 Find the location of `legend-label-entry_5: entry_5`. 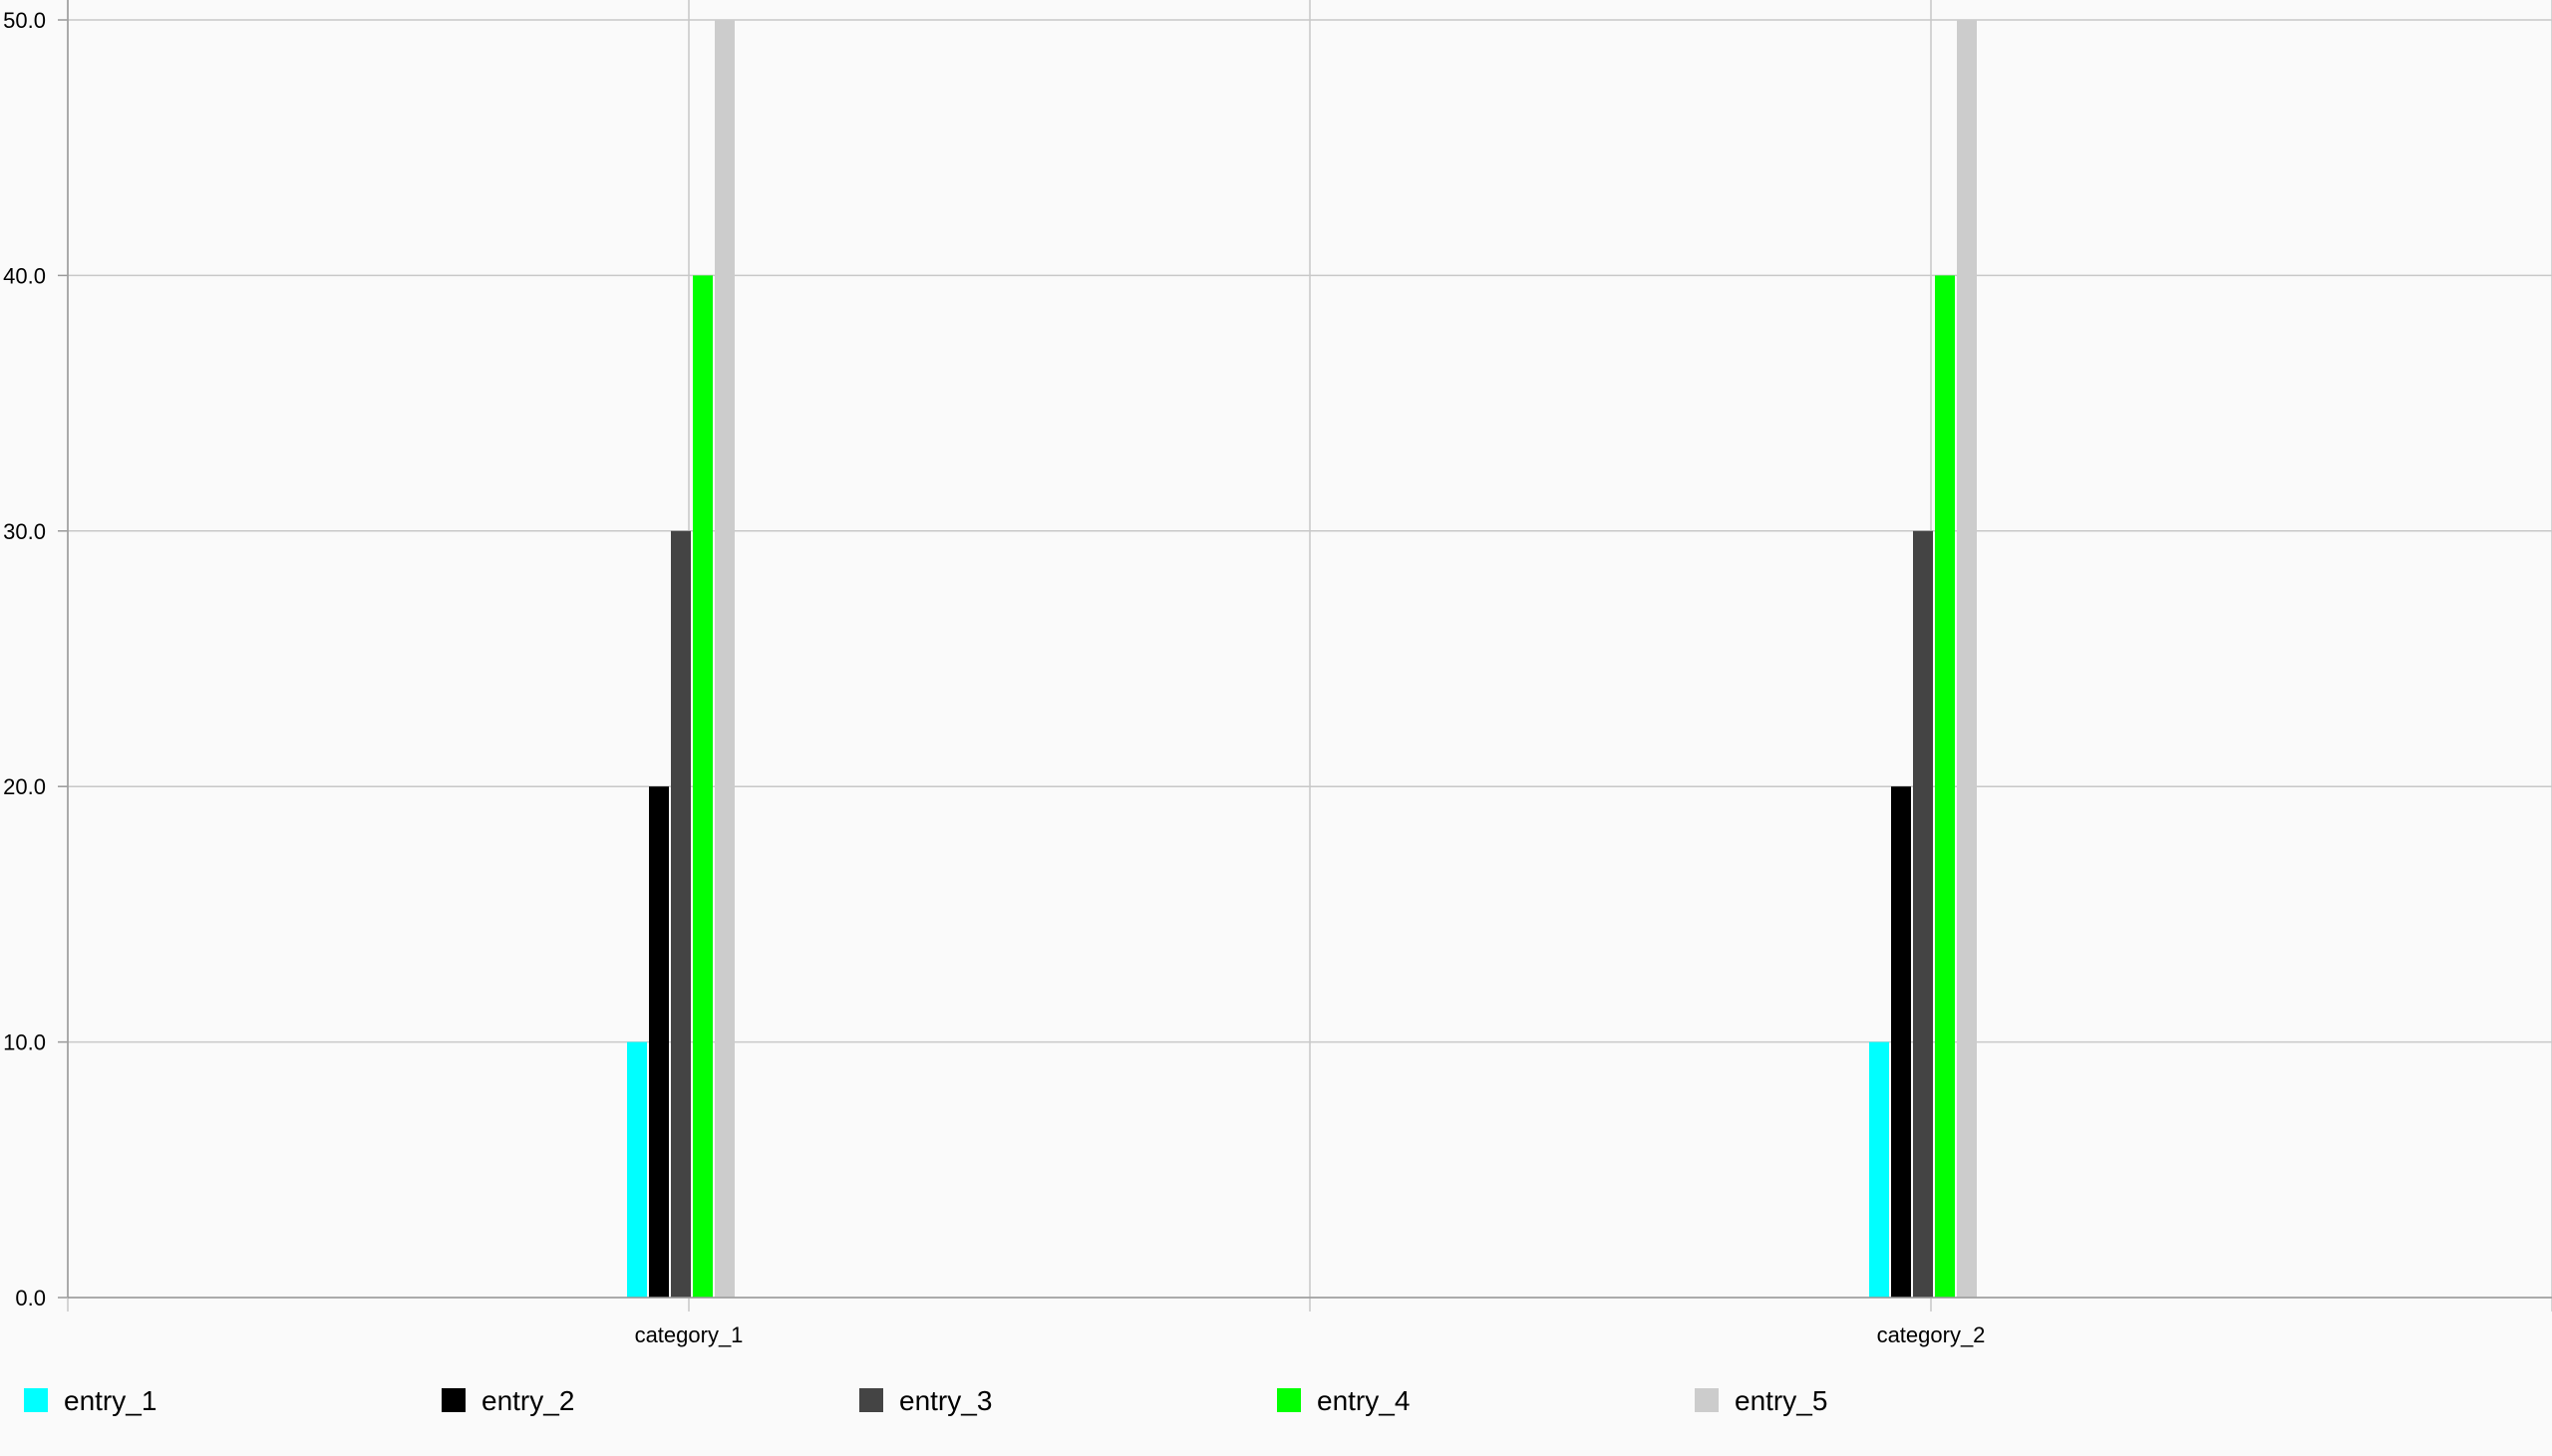

legend-label-entry_5: entry_5 is located at coordinates (1781, 1400).